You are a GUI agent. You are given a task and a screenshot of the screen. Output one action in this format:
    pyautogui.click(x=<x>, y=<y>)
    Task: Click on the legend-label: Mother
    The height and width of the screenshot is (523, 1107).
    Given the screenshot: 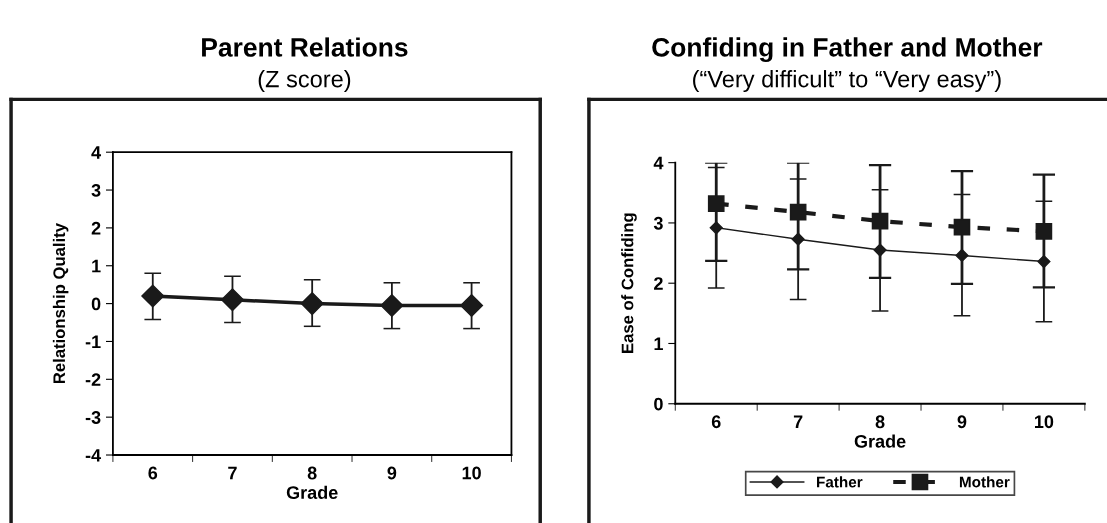 What is the action you would take?
    pyautogui.click(x=984, y=482)
    